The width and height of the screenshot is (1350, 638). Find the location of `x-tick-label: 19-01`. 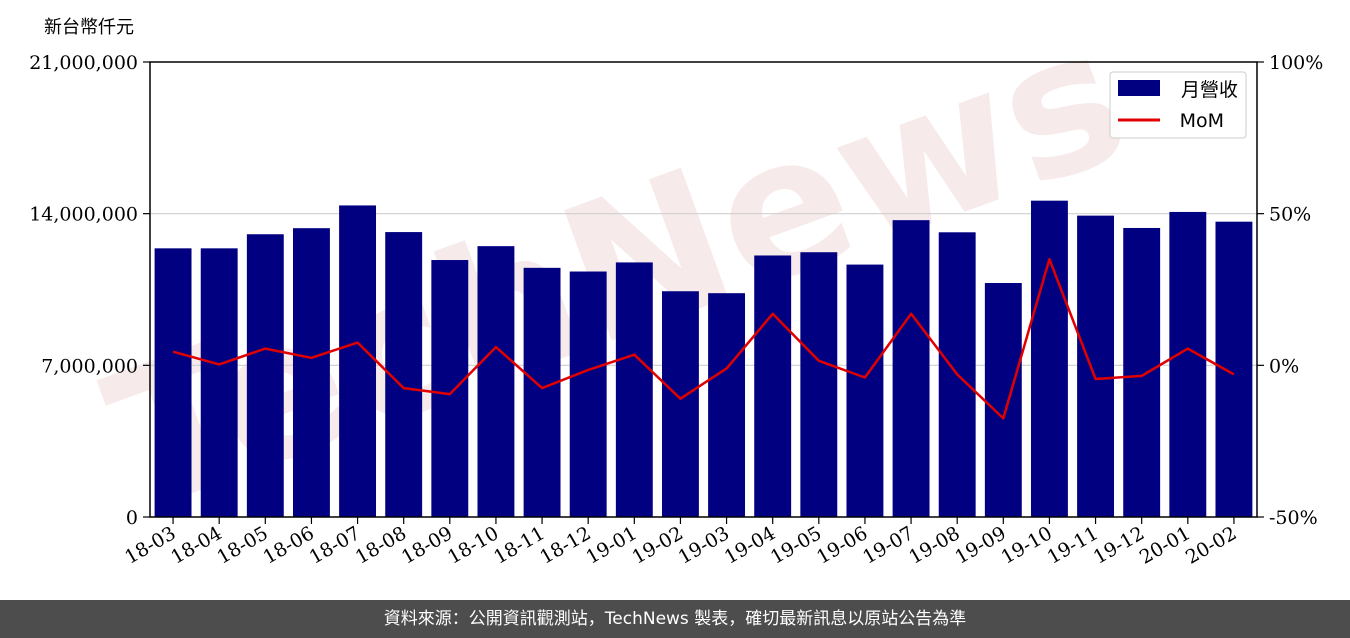

x-tick-label: 19-01 is located at coordinates (611, 545).